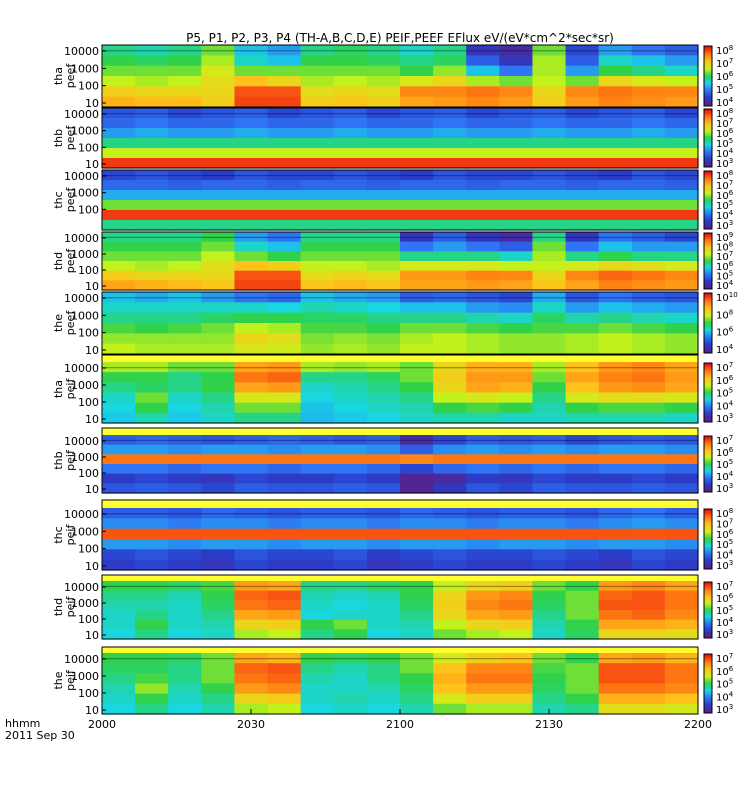 Image resolution: width=750 pixels, height=800 pixels. I want to click on colorbar-frame, so click(708, 610).